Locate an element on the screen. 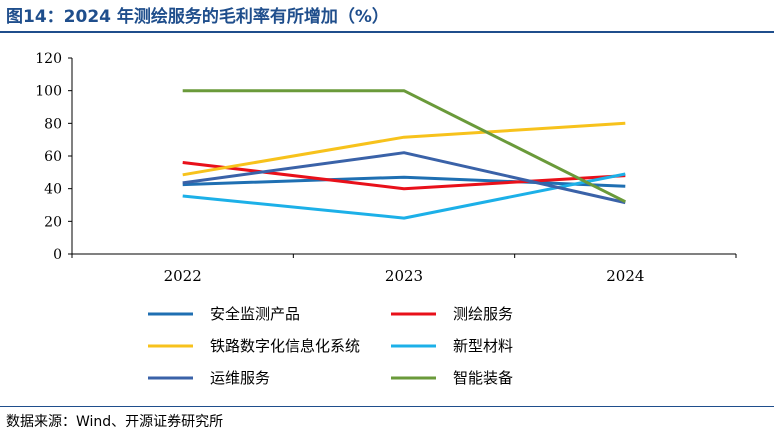 The image size is (774, 436). y-tick-label: 0 is located at coordinates (57, 255).